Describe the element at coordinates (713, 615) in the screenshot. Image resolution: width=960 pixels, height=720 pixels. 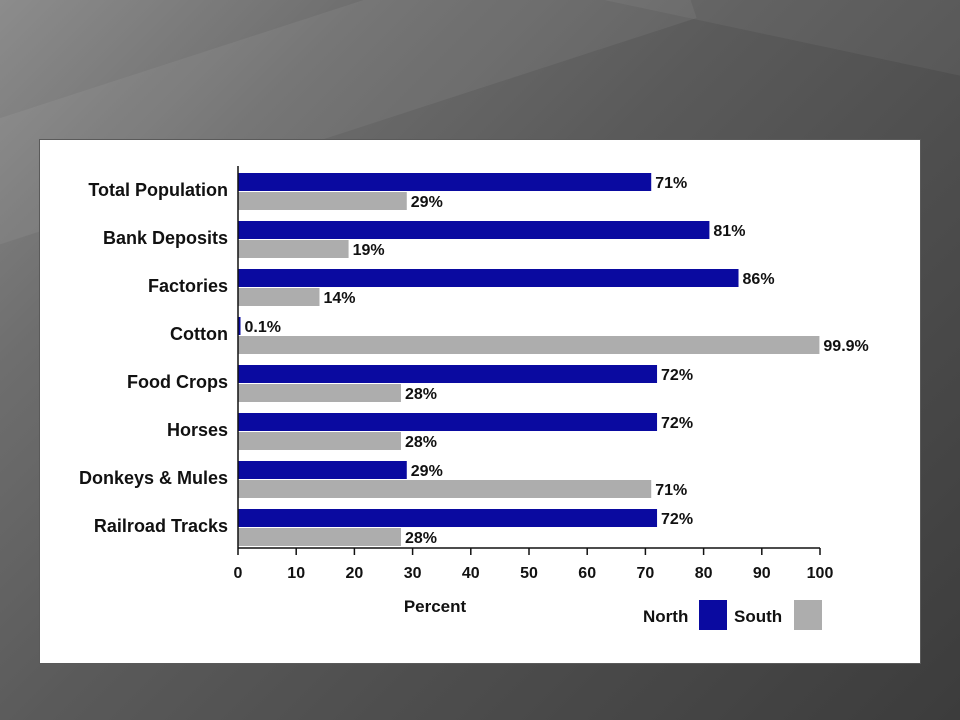
I see `legend-swatch-north` at that location.